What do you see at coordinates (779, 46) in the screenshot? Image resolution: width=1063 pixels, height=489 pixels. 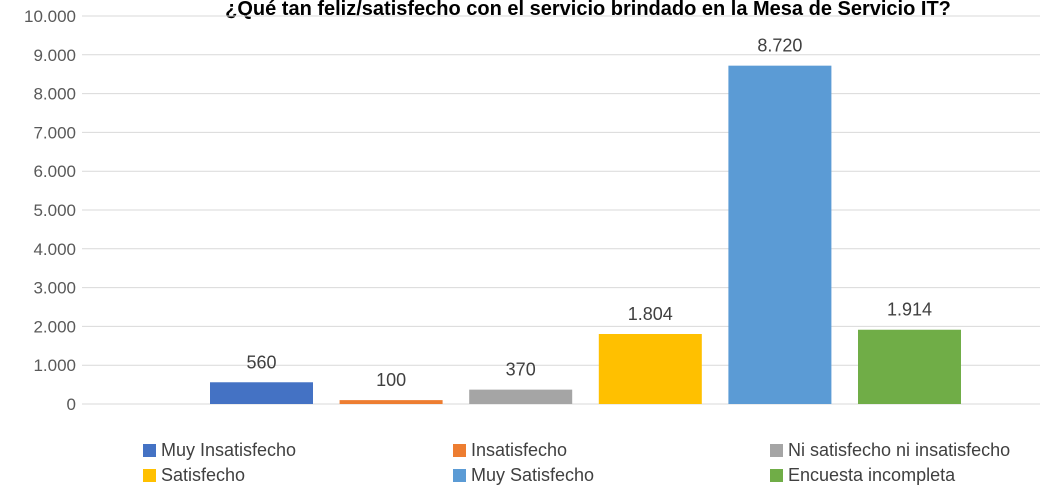 I see `data-label: 8.720` at bounding box center [779, 46].